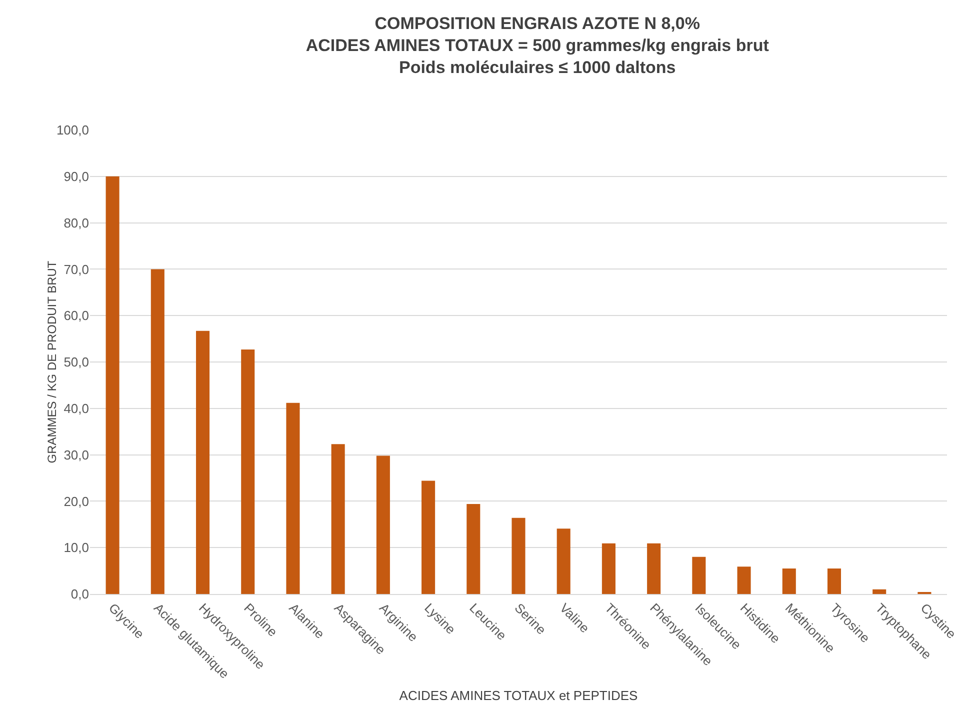 The width and height of the screenshot is (977, 724). What do you see at coordinates (52, 362) in the screenshot?
I see `y-axis-title: GRAMMES / KG DE PRODUIT BRUT` at bounding box center [52, 362].